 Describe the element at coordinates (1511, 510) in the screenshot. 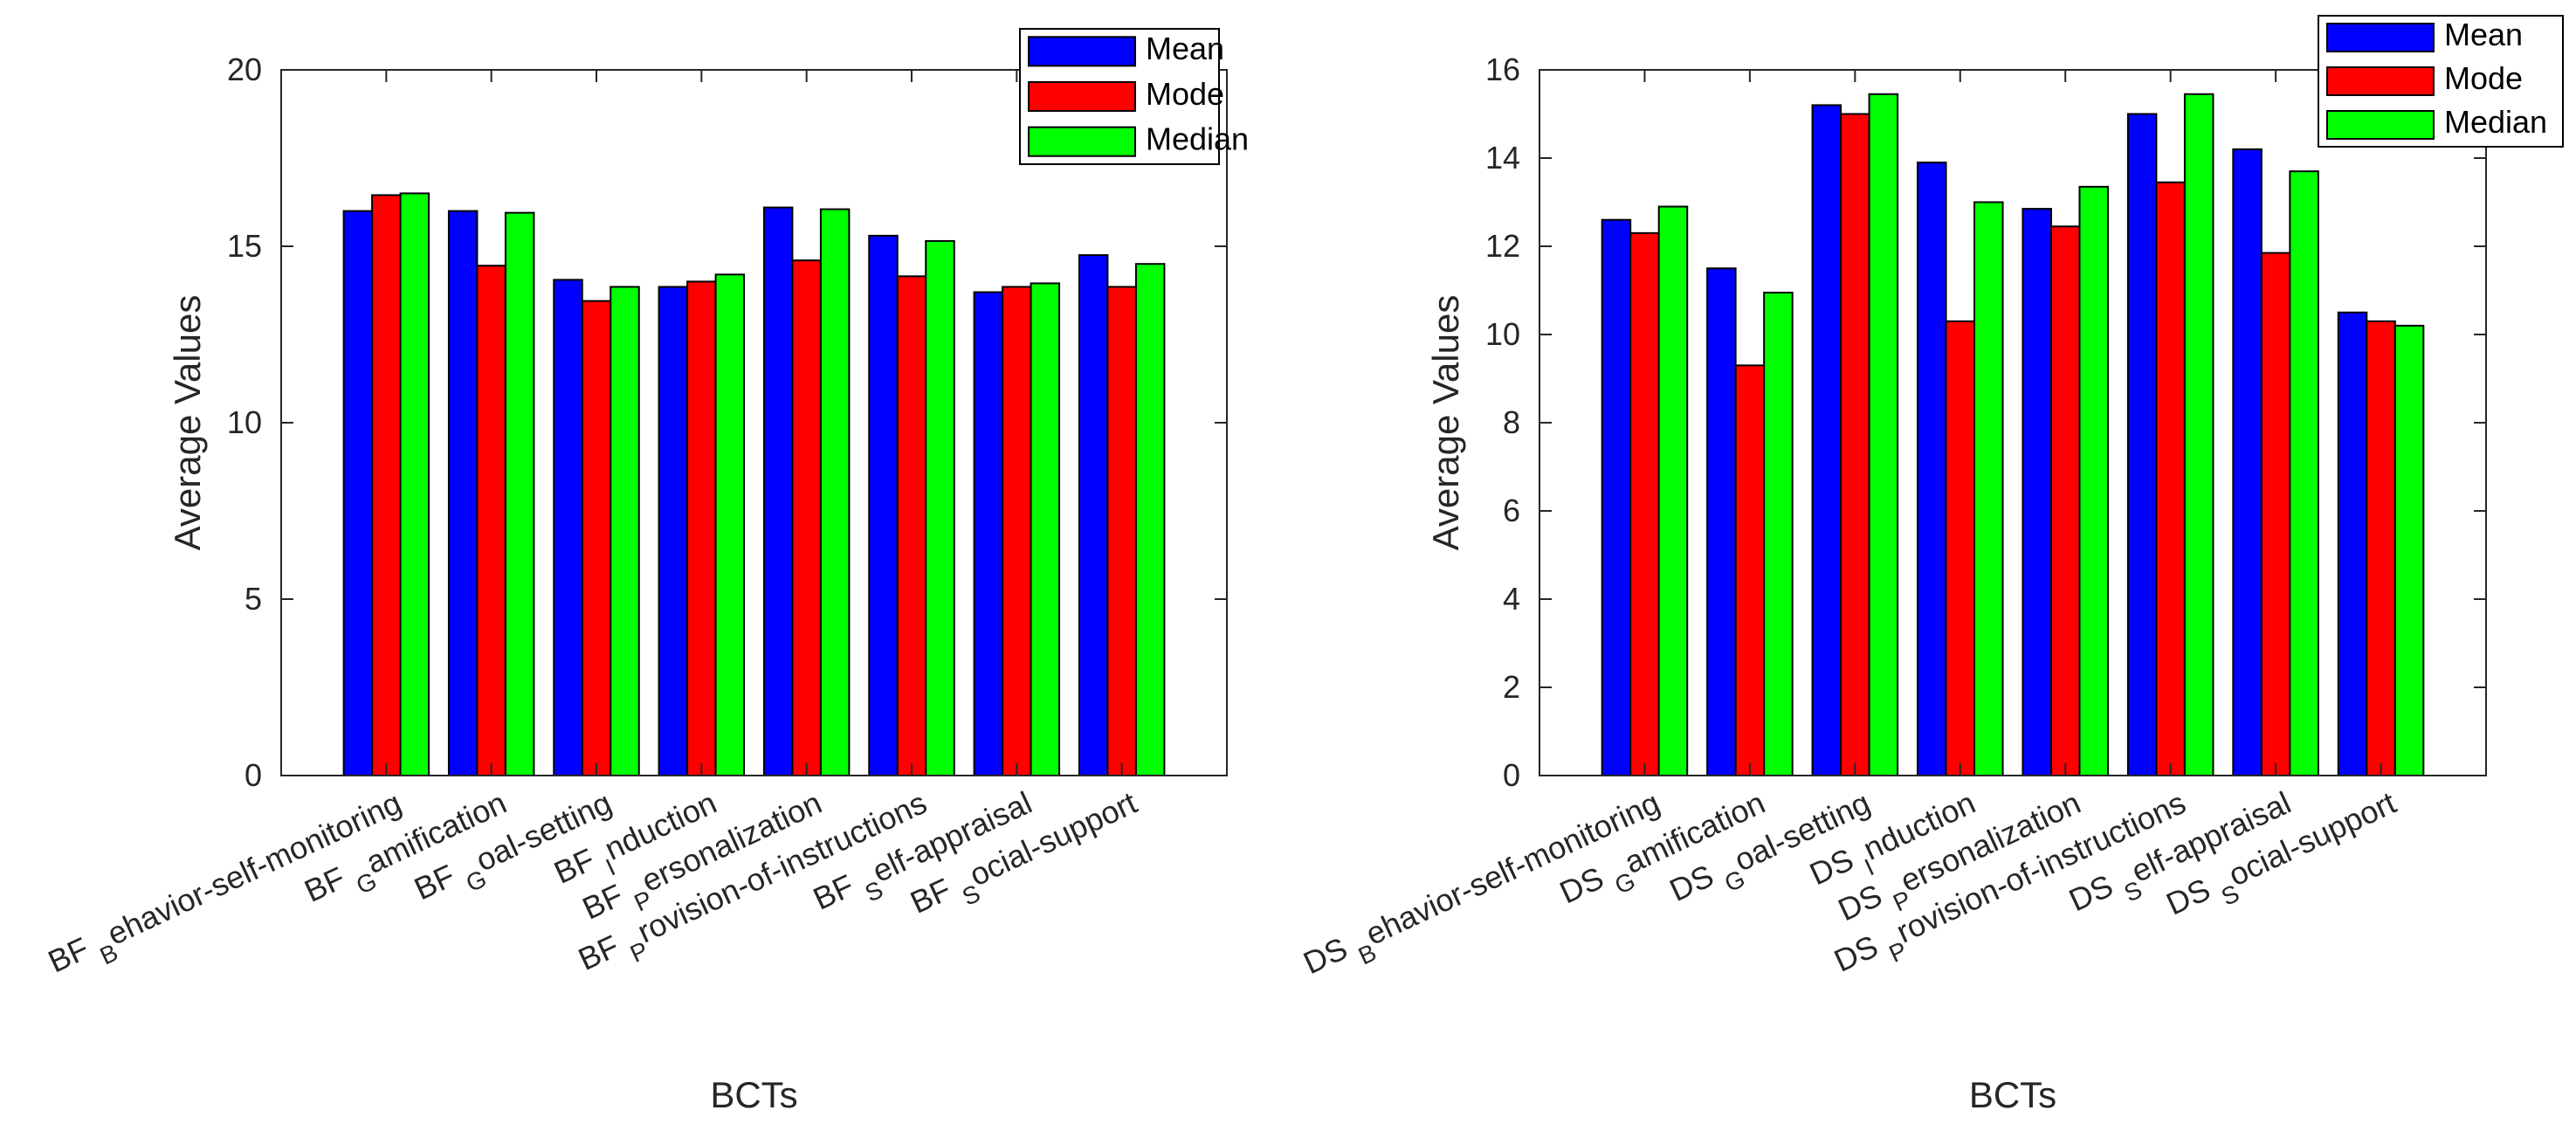

I see `y-tick-label: 6` at that location.